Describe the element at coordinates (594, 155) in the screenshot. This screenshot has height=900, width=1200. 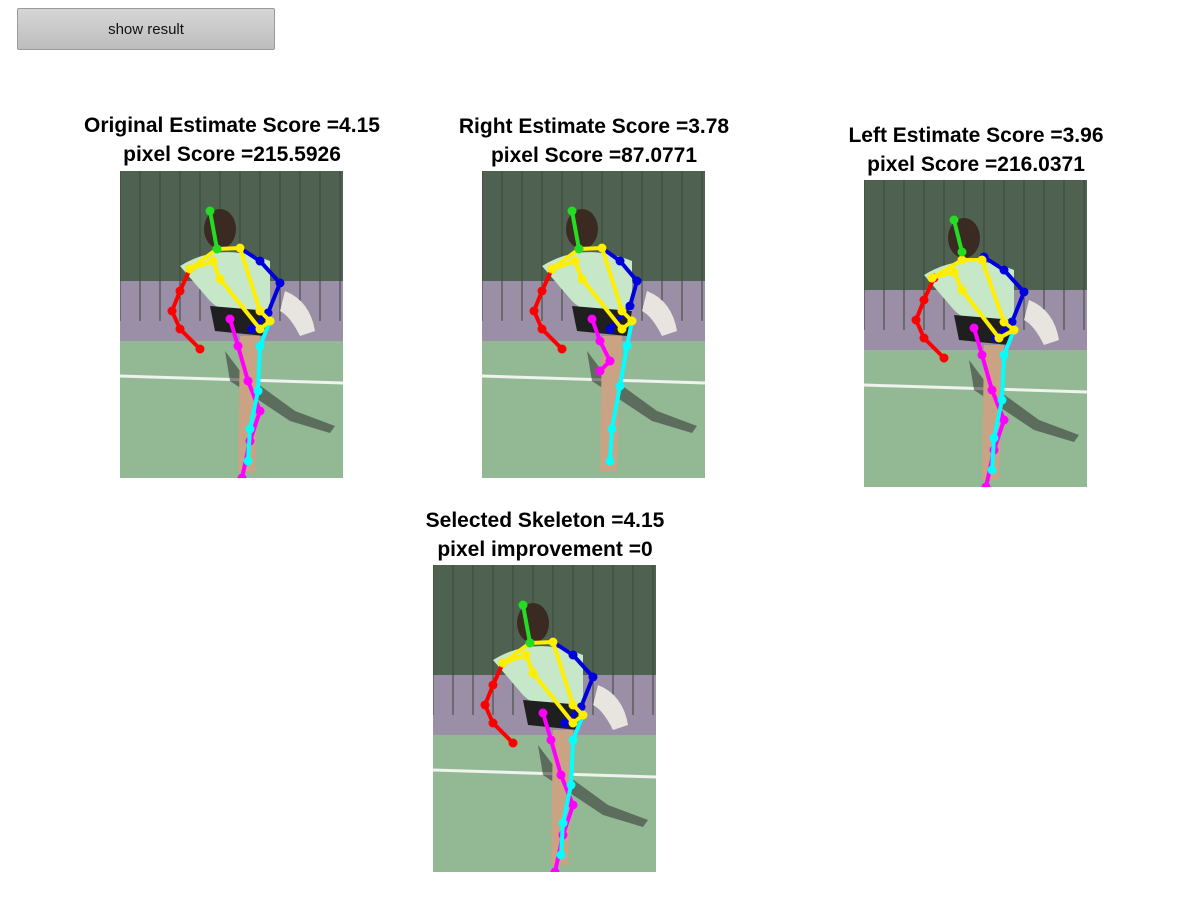
I see `panel-subtitle: pixel Score =87.0771` at that location.